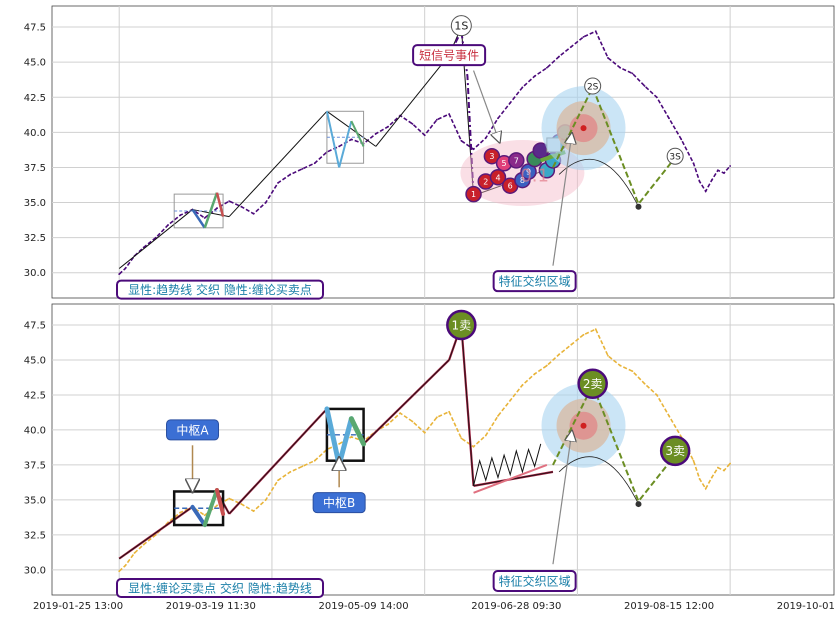  Describe the element at coordinates (211, 606) in the screenshot. I see `x-tick-label: 2019-03-19 11:30` at that location.